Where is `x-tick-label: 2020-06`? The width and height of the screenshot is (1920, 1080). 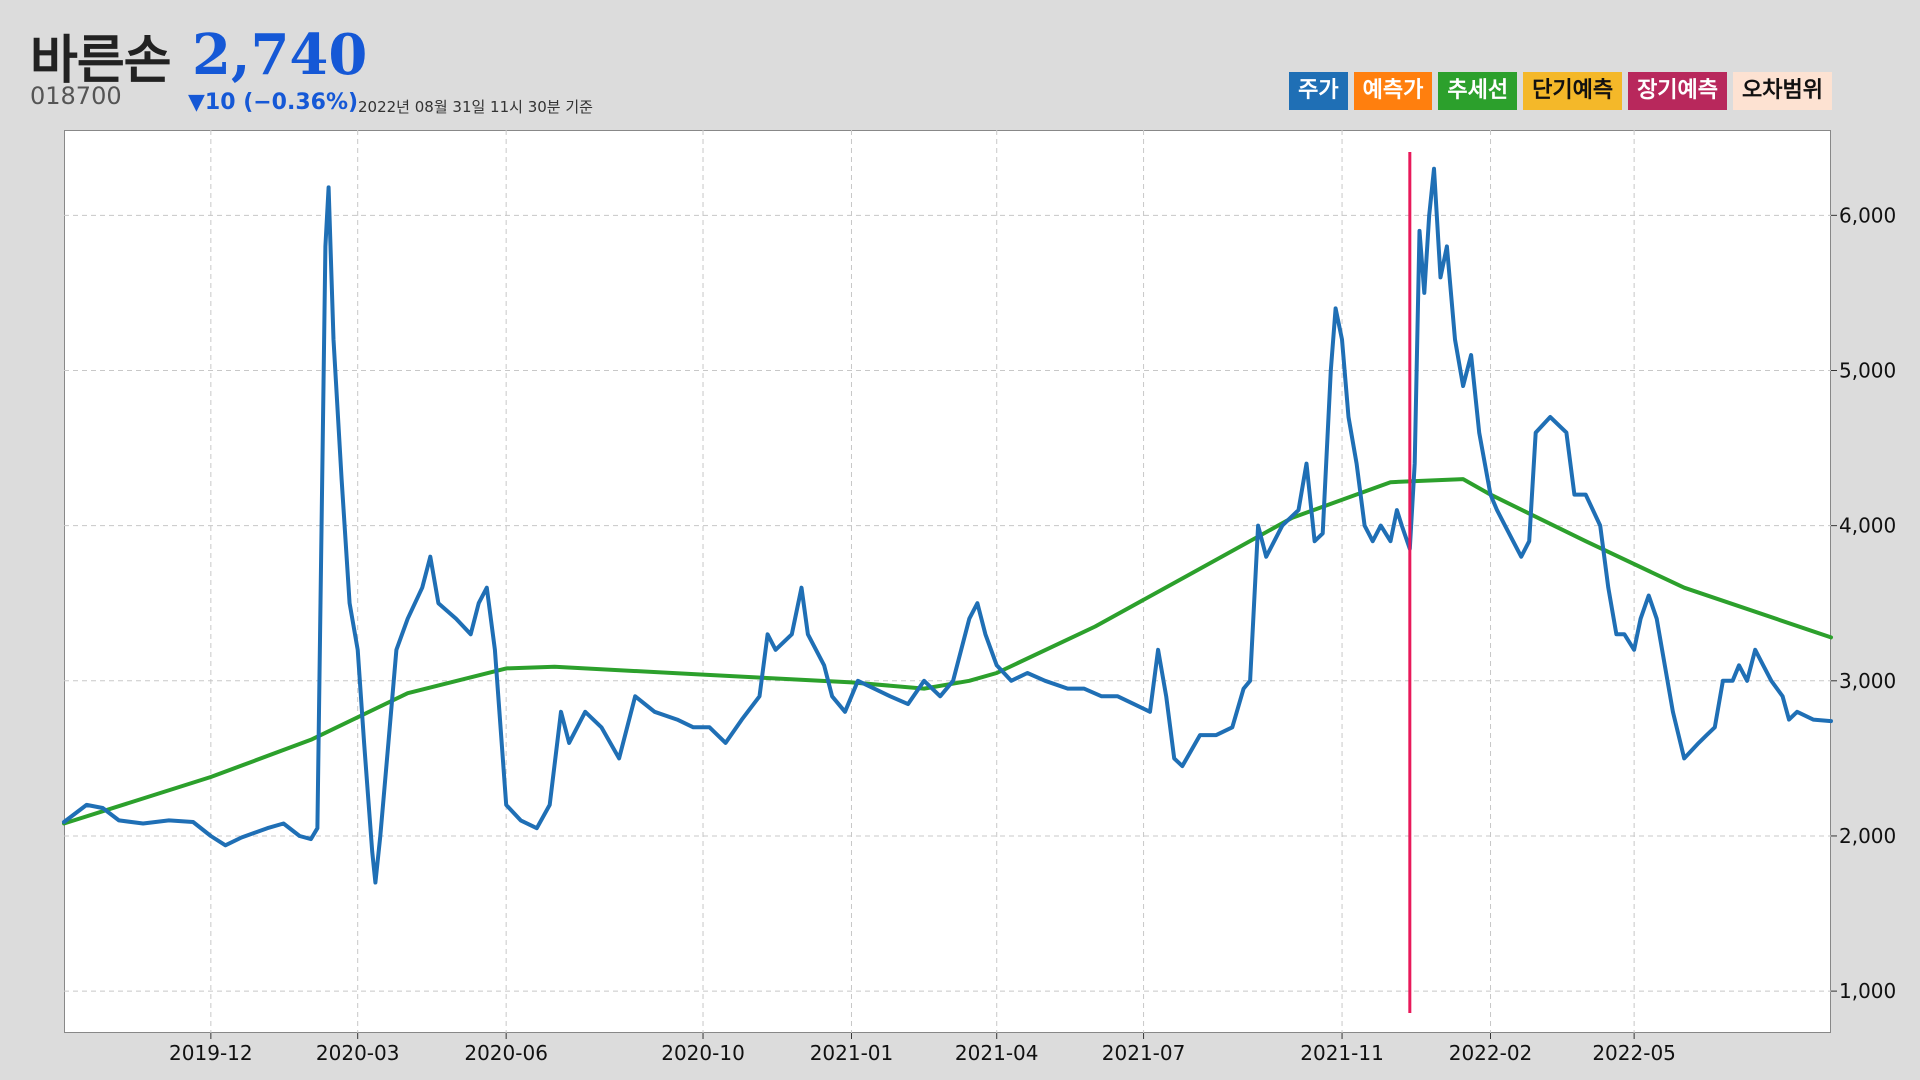
x-tick-label: 2020-06 is located at coordinates (506, 1053).